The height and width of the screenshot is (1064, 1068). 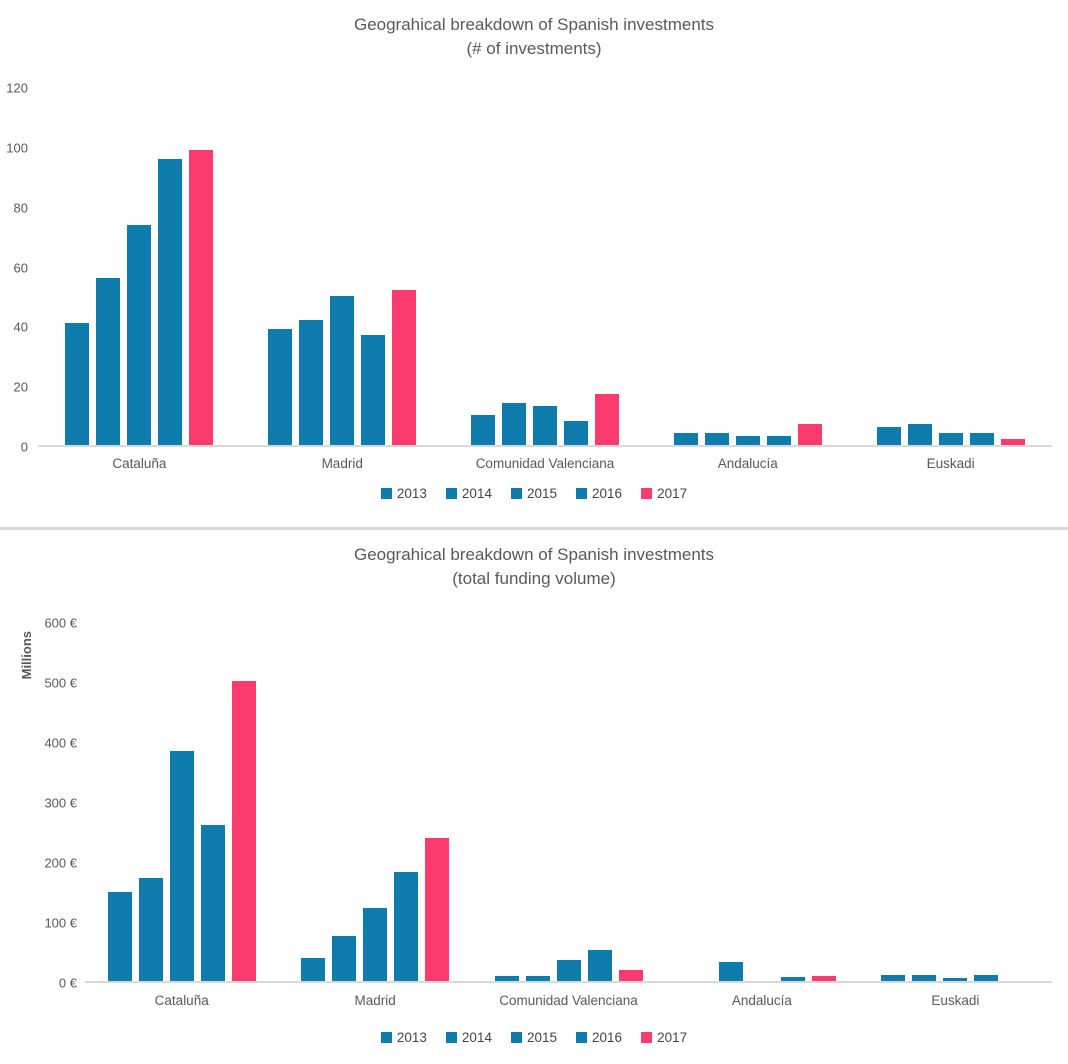 I want to click on y-tick-label: 40, so click(x=20, y=327).